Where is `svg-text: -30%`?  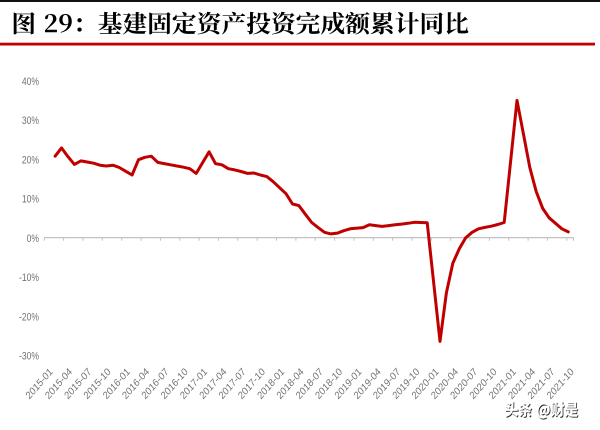
svg-text: -30% is located at coordinates (29, 357).